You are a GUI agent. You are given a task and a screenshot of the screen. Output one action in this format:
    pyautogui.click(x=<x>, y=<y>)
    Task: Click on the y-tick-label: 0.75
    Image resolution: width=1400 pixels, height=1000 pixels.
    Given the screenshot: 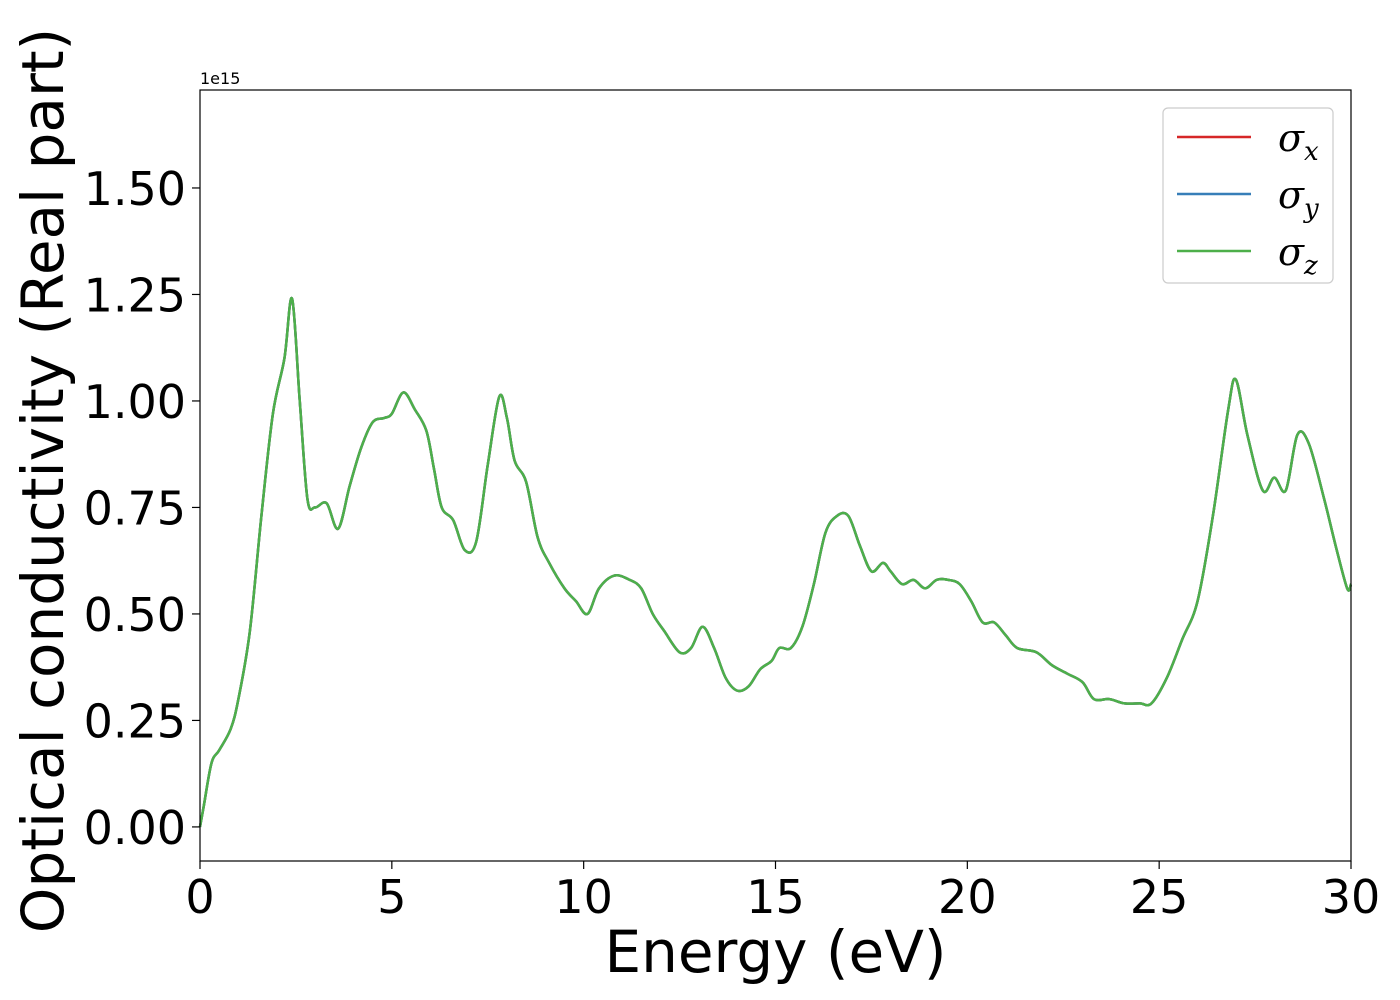 What is the action you would take?
    pyautogui.click(x=135, y=508)
    